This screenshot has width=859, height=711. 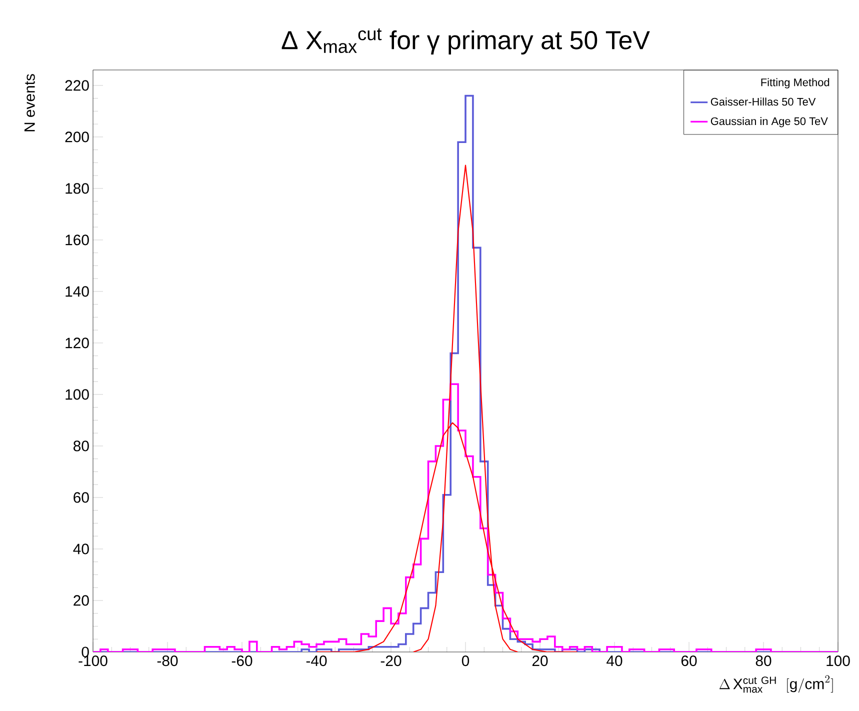 What do you see at coordinates (769, 122) in the screenshot?
I see `legend-label: Gaussian in Age 50 TeV` at bounding box center [769, 122].